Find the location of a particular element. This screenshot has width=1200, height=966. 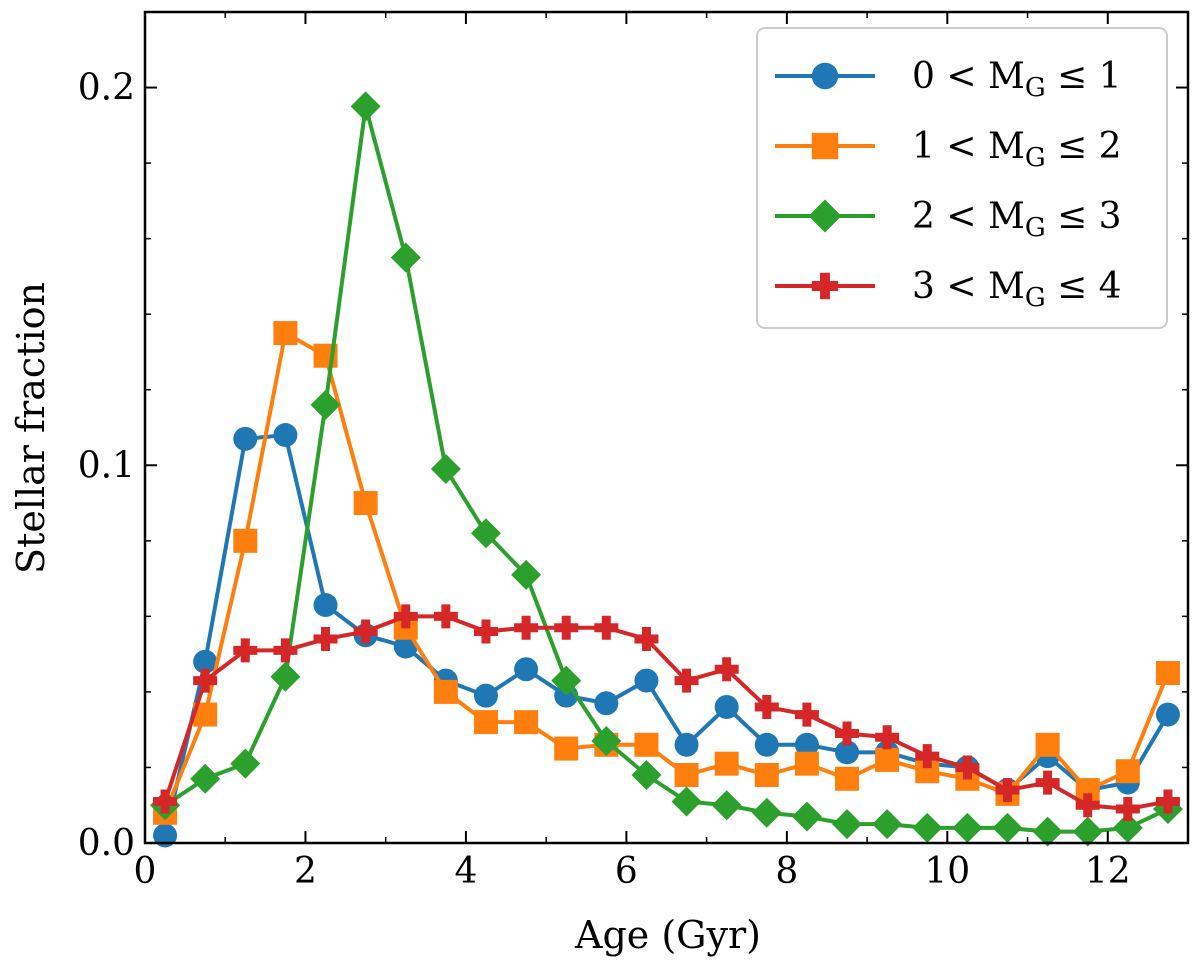

legend-entry-3: 2 < MG ≤ 3 is located at coordinates (948, 219).